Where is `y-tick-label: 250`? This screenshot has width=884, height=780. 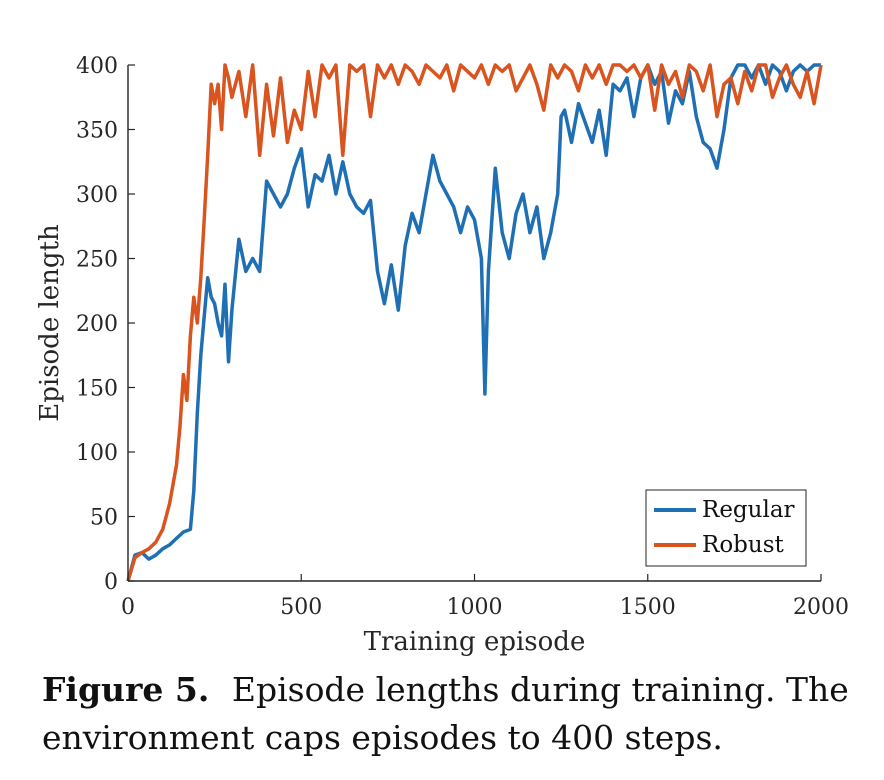
y-tick-label: 250 is located at coordinates (97, 260).